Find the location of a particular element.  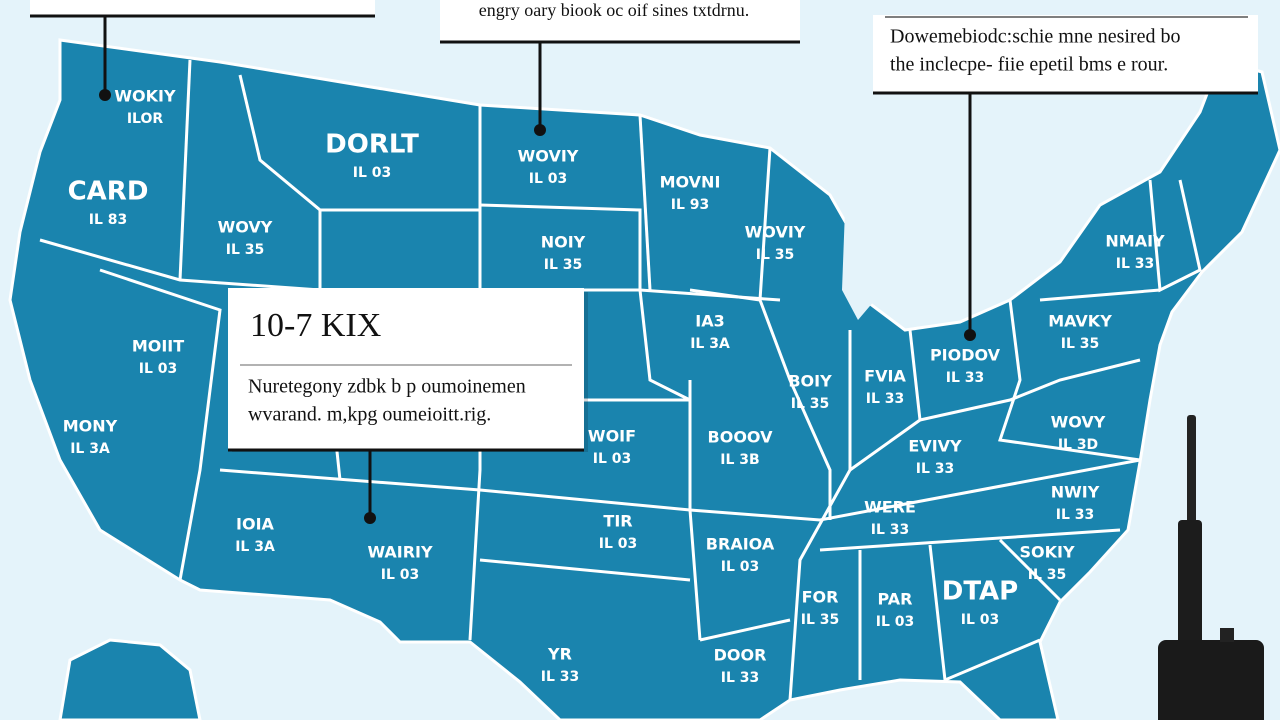

state-name: NMAIY is located at coordinates (1135, 241).